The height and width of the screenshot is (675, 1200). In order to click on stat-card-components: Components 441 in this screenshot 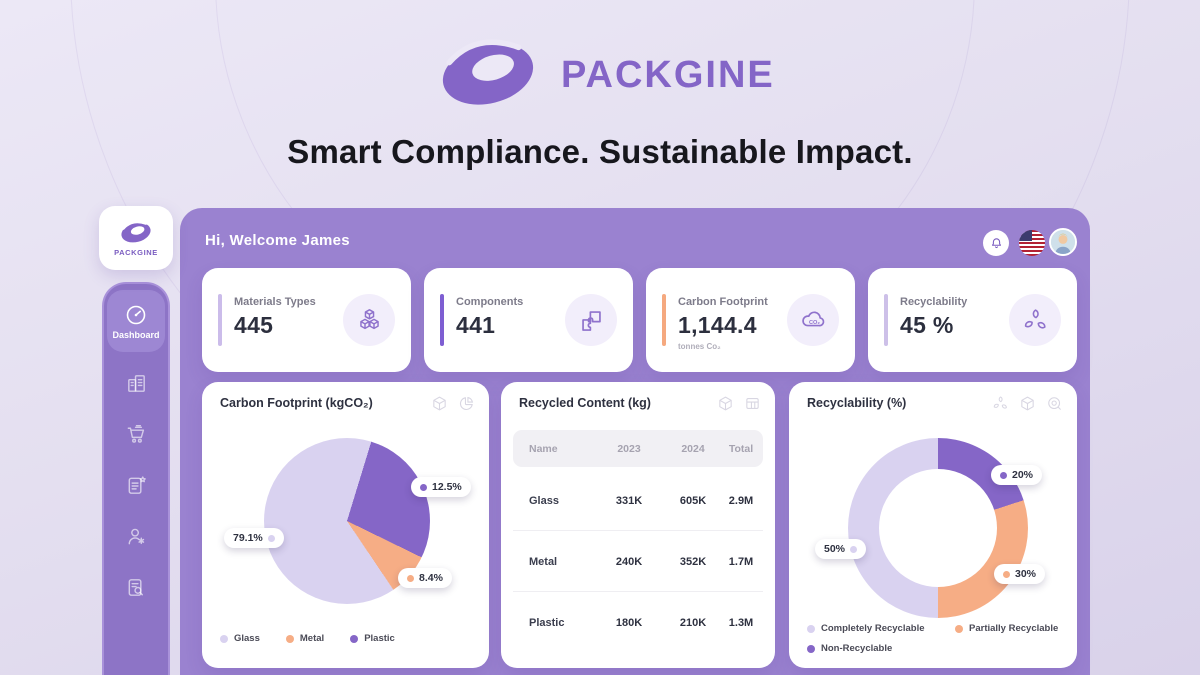, I will do `click(528, 320)`.